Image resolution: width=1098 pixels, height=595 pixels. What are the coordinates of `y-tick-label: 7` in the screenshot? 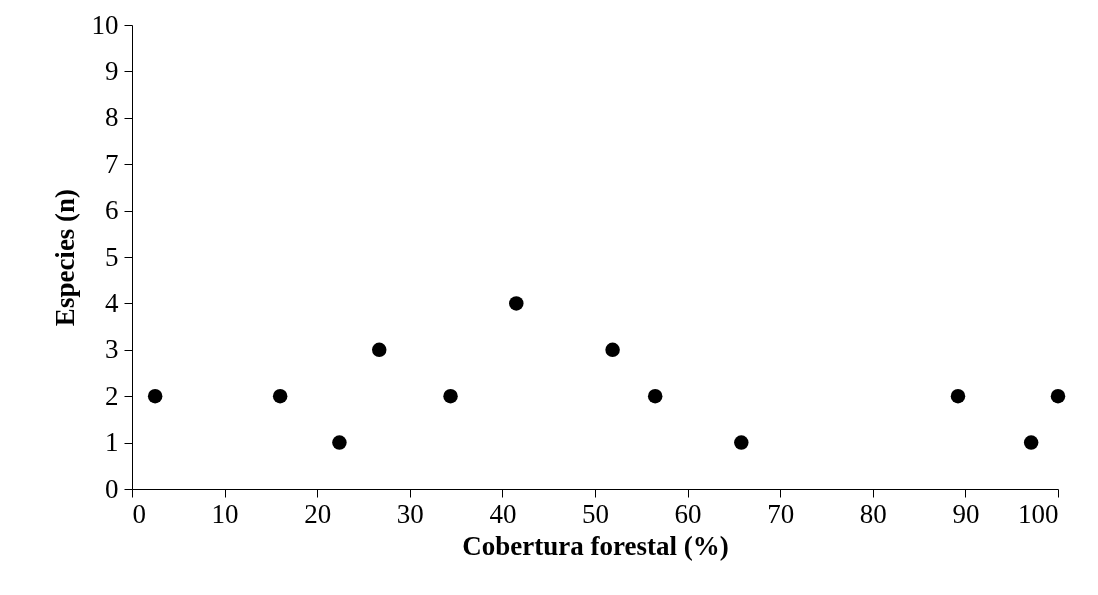 It's located at (112, 163).